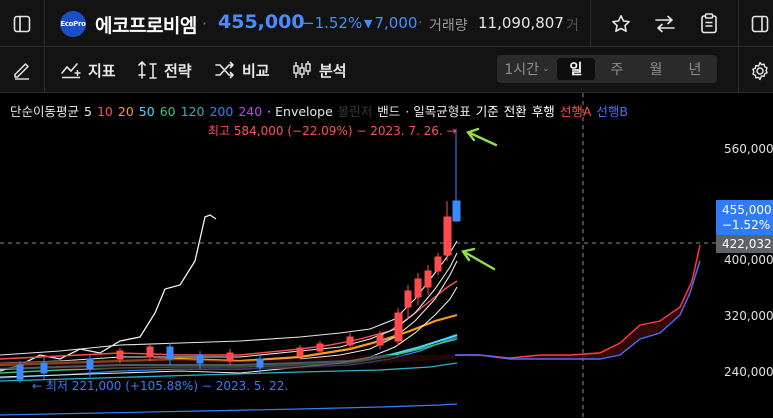  What do you see at coordinates (522, 70) in the screenshot?
I see `timeframe-1h-label: 1시간` at bounding box center [522, 70].